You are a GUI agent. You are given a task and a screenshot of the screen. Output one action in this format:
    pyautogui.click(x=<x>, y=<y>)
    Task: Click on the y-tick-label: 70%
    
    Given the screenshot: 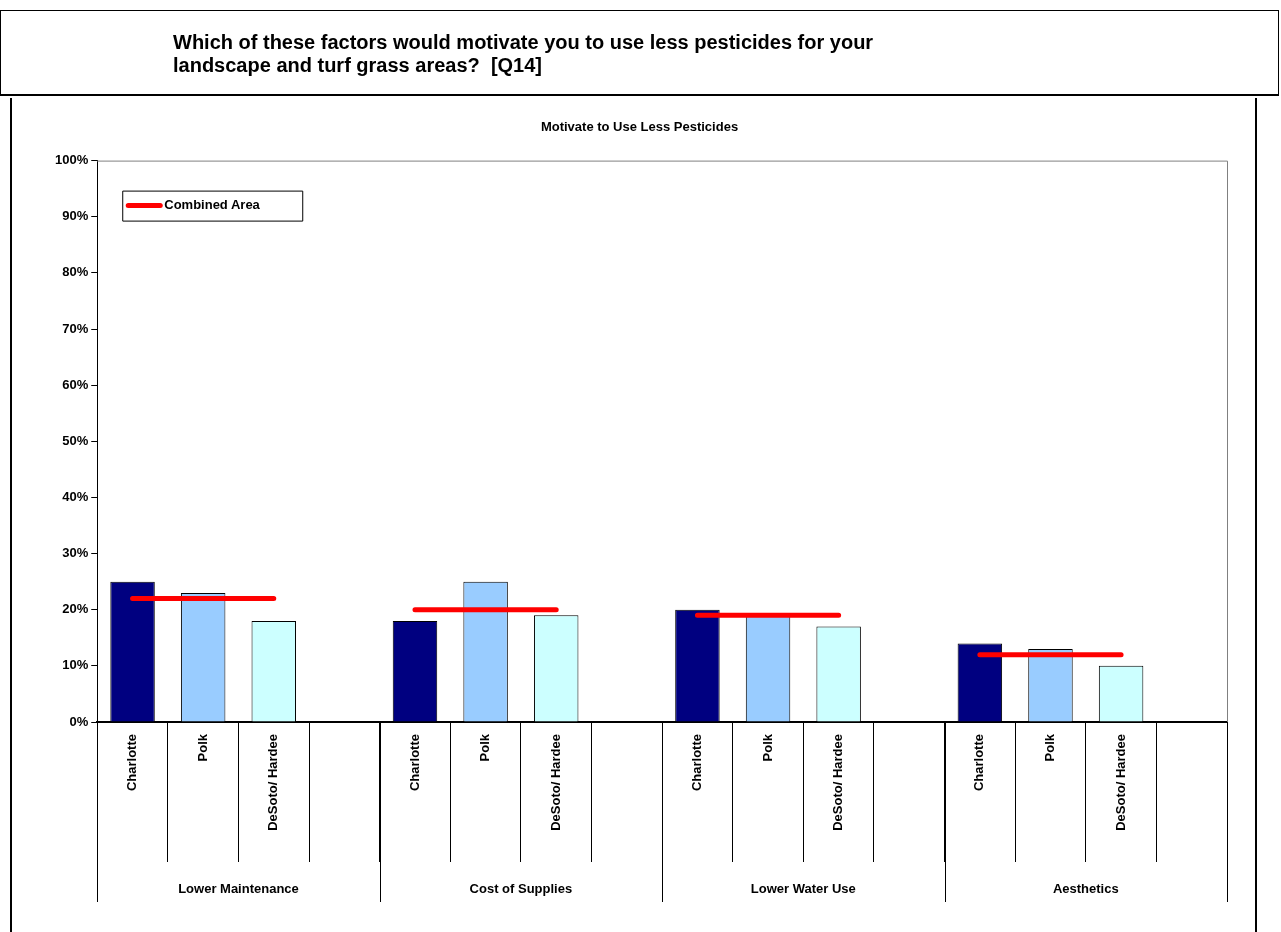 What is the action you would take?
    pyautogui.click(x=75, y=328)
    